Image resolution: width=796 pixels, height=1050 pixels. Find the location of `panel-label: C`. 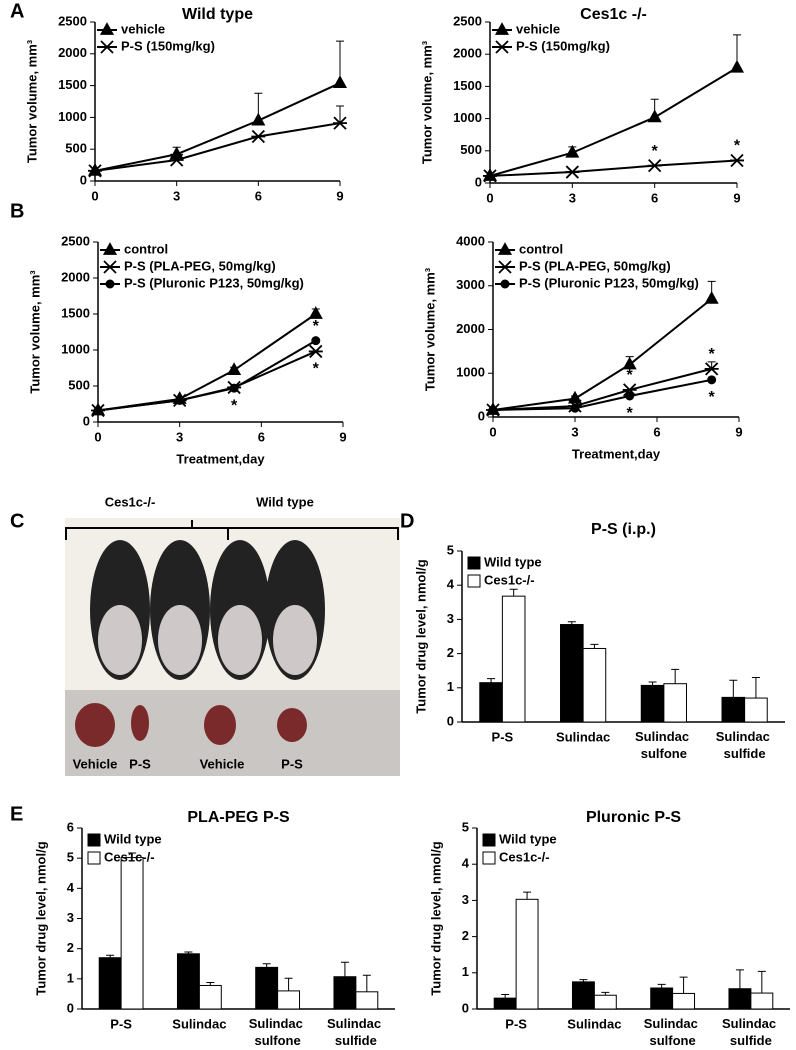

panel-label: C is located at coordinates (17, 521).